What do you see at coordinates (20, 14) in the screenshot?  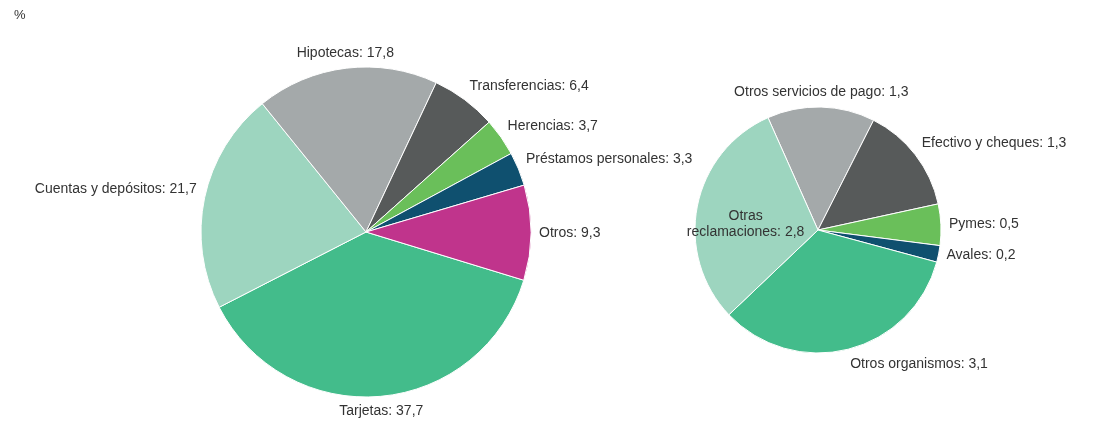 I see `chart-title: %` at bounding box center [20, 14].